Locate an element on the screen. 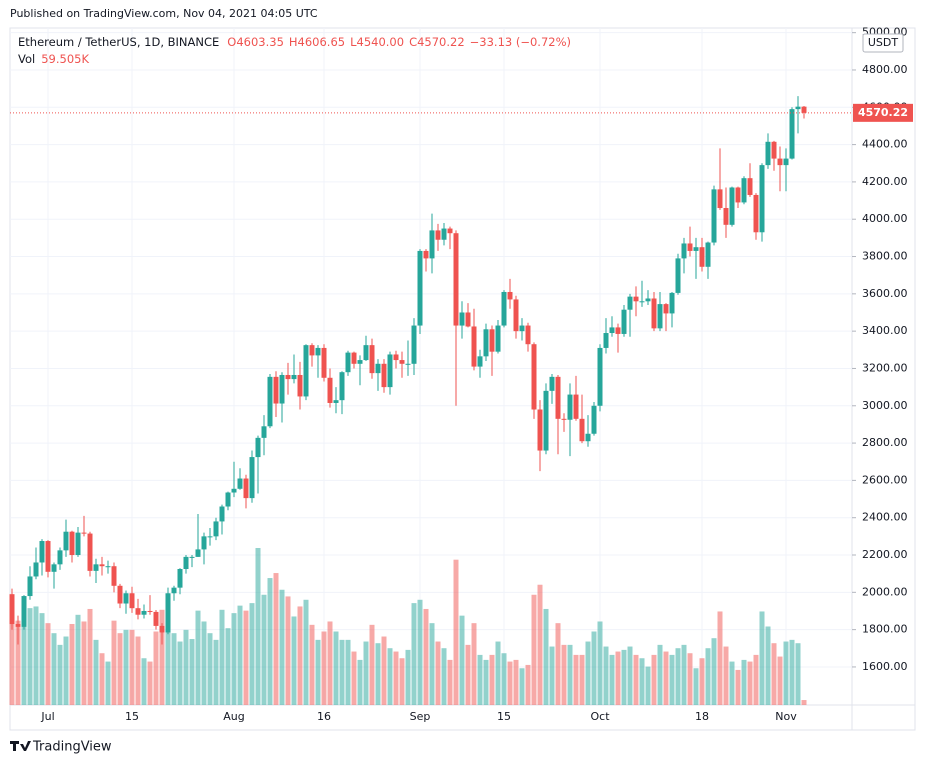  y-tick-label: 3600.00 is located at coordinates (885, 293).